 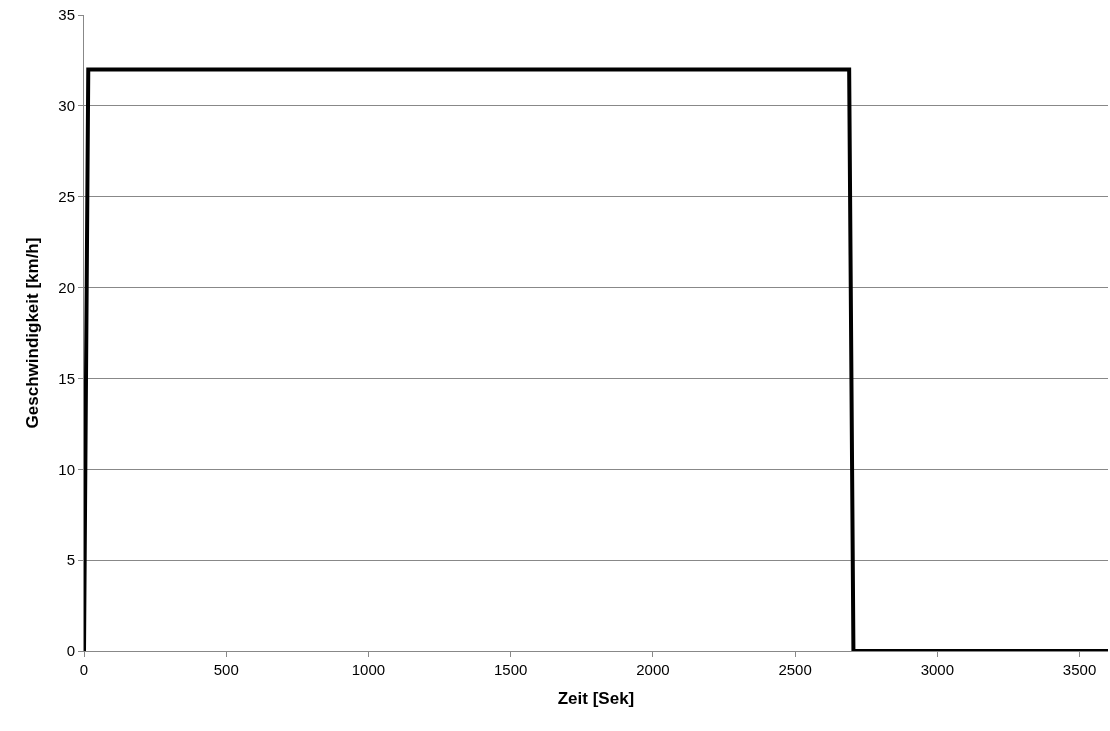 I want to click on y-tick-label: 10, so click(x=66, y=469).